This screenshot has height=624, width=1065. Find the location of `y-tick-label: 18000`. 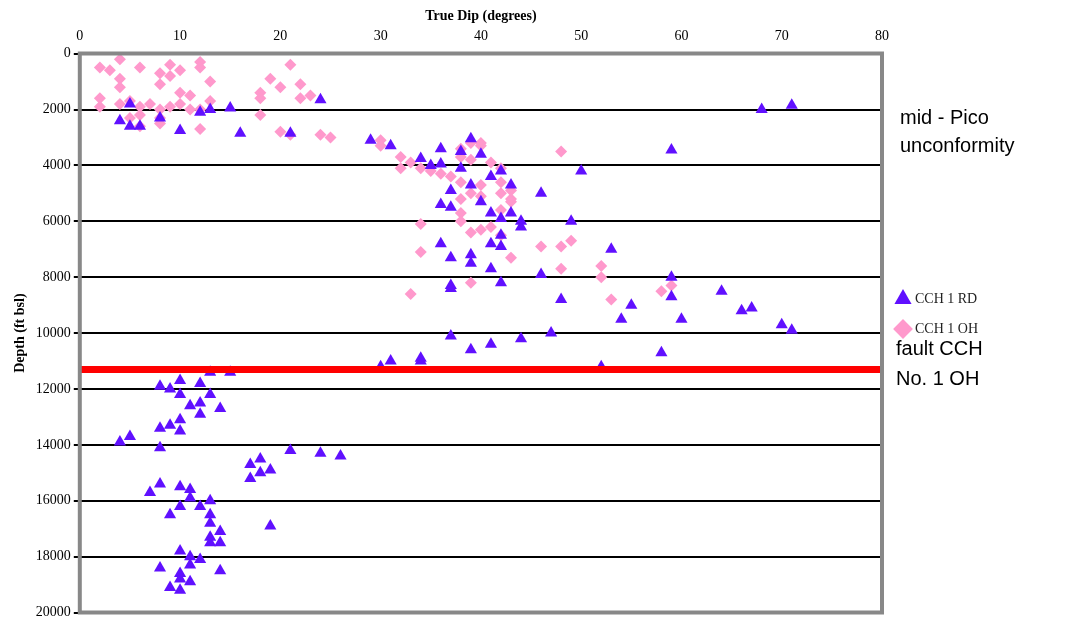

y-tick-label: 18000 is located at coordinates (53, 556).